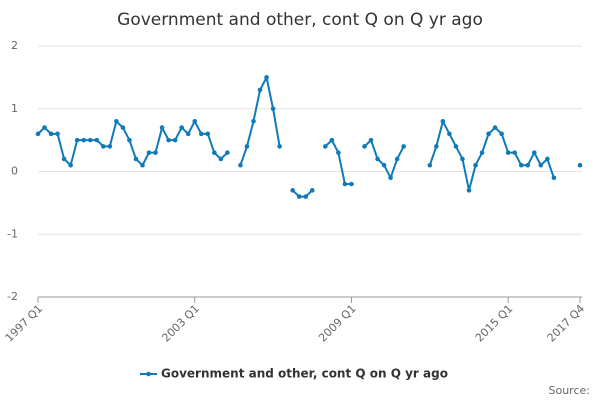 Image resolution: width=600 pixels, height=400 pixels. Describe the element at coordinates (14, 108) in the screenshot. I see `y-tick-label: 1` at that location.